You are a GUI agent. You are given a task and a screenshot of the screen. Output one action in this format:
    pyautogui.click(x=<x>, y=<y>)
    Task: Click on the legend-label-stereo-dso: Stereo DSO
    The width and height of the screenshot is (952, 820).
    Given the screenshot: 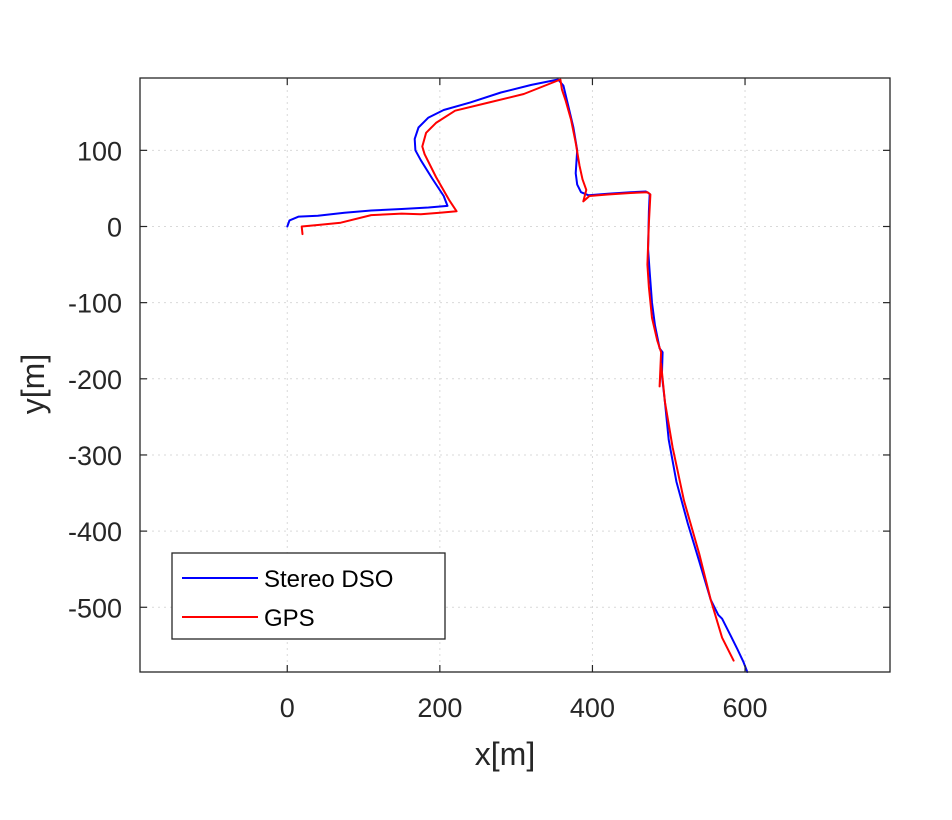 What is the action you would take?
    pyautogui.click(x=328, y=579)
    